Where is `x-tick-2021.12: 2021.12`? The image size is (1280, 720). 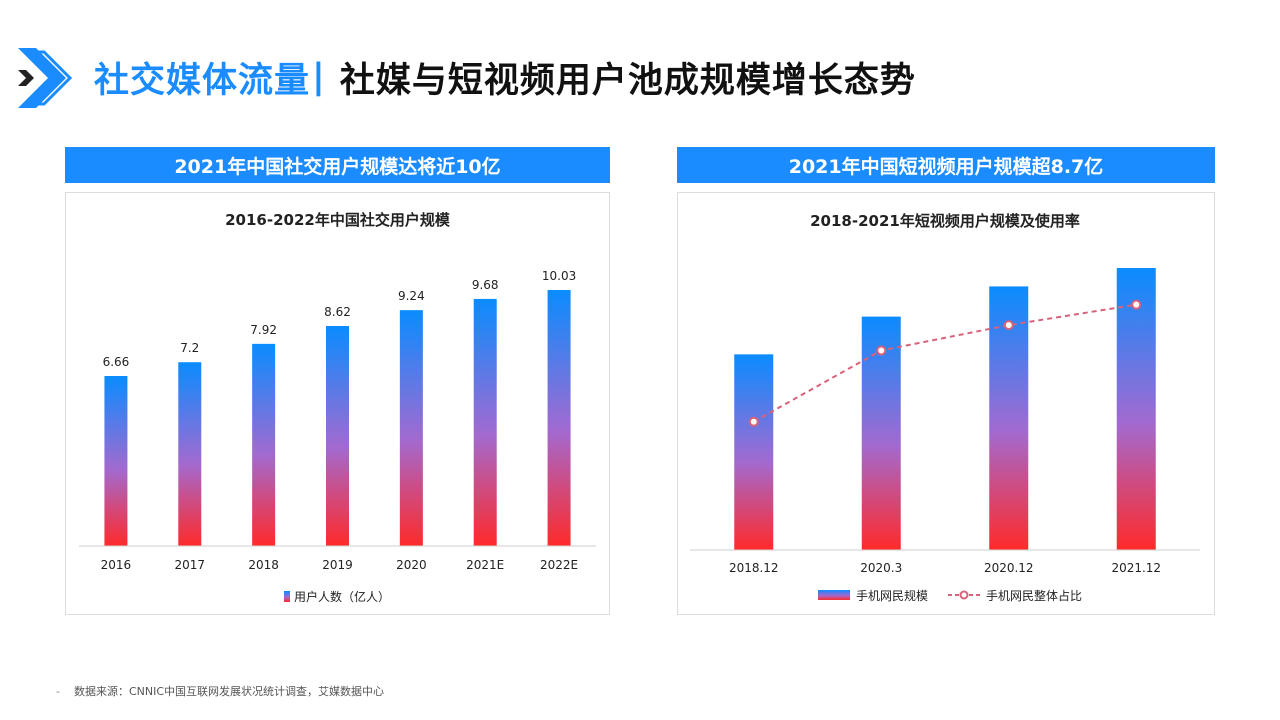
x-tick-2021.12: 2021.12 is located at coordinates (1136, 568).